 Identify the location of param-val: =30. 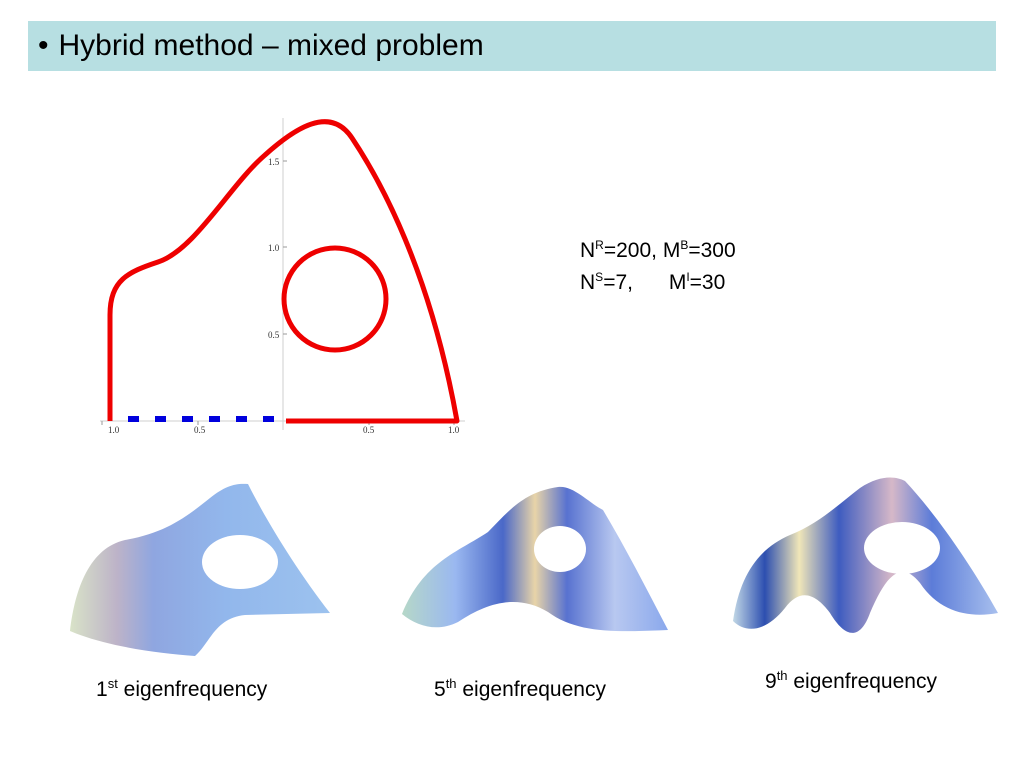
(707, 282).